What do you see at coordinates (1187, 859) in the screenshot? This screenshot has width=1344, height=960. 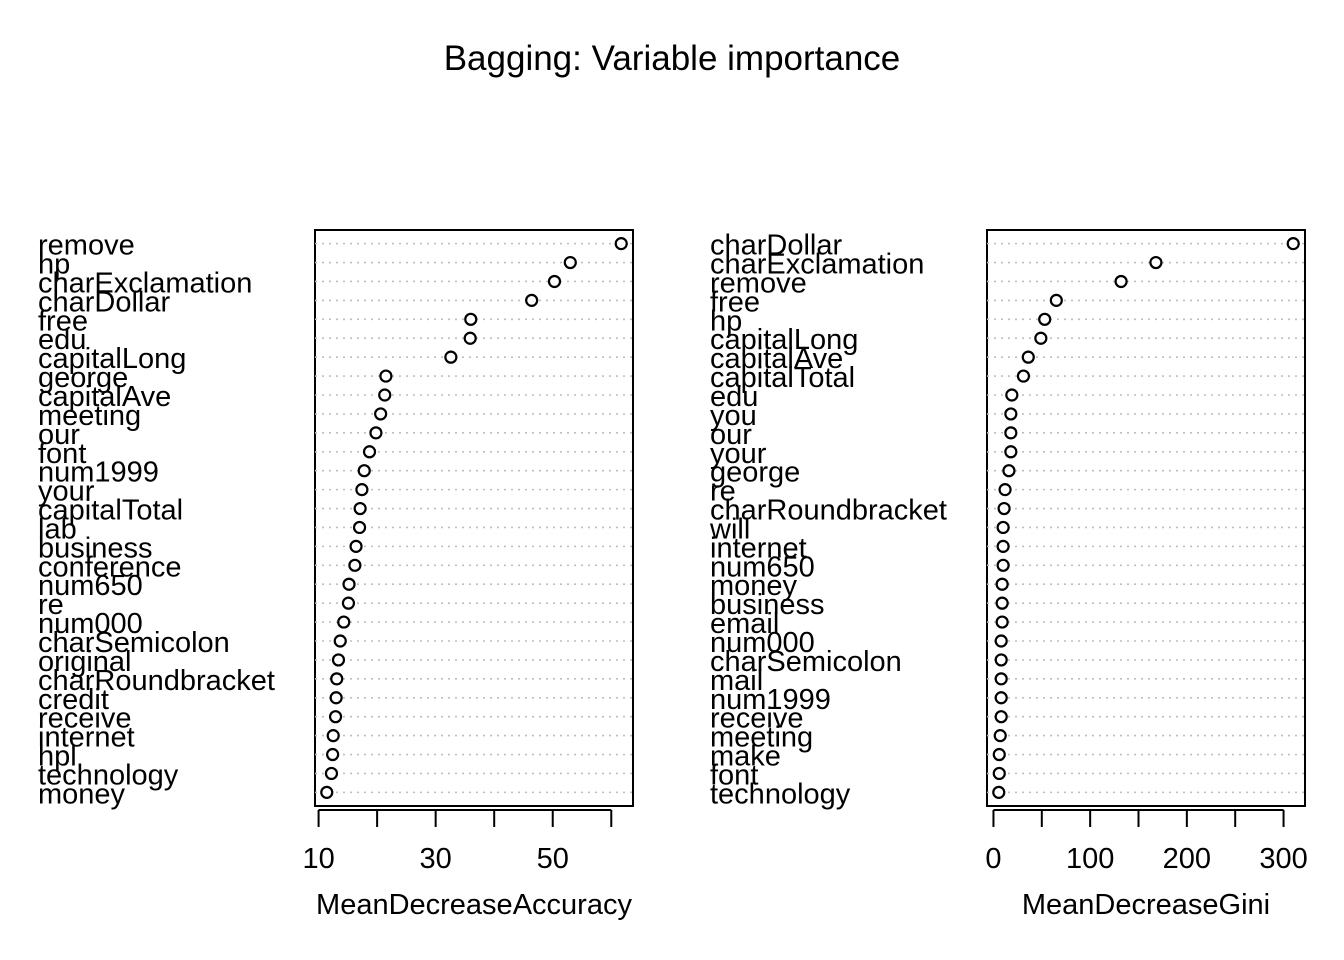 I see `x-tick-label: 200` at bounding box center [1187, 859].